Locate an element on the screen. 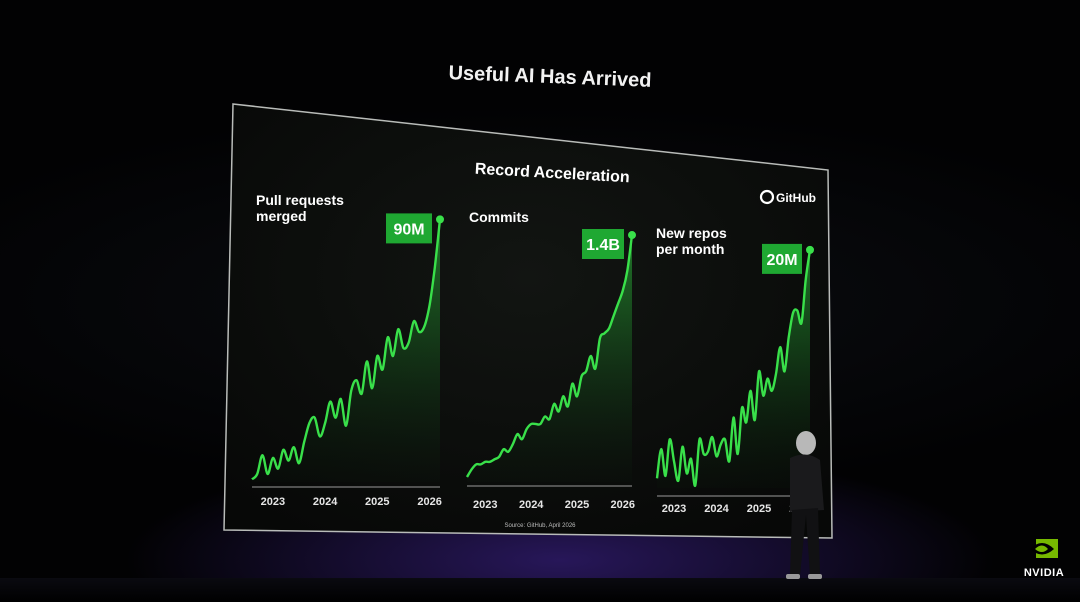 This screenshot has height=602, width=1080. nvidia-logo-icon is located at coordinates (1044, 548).